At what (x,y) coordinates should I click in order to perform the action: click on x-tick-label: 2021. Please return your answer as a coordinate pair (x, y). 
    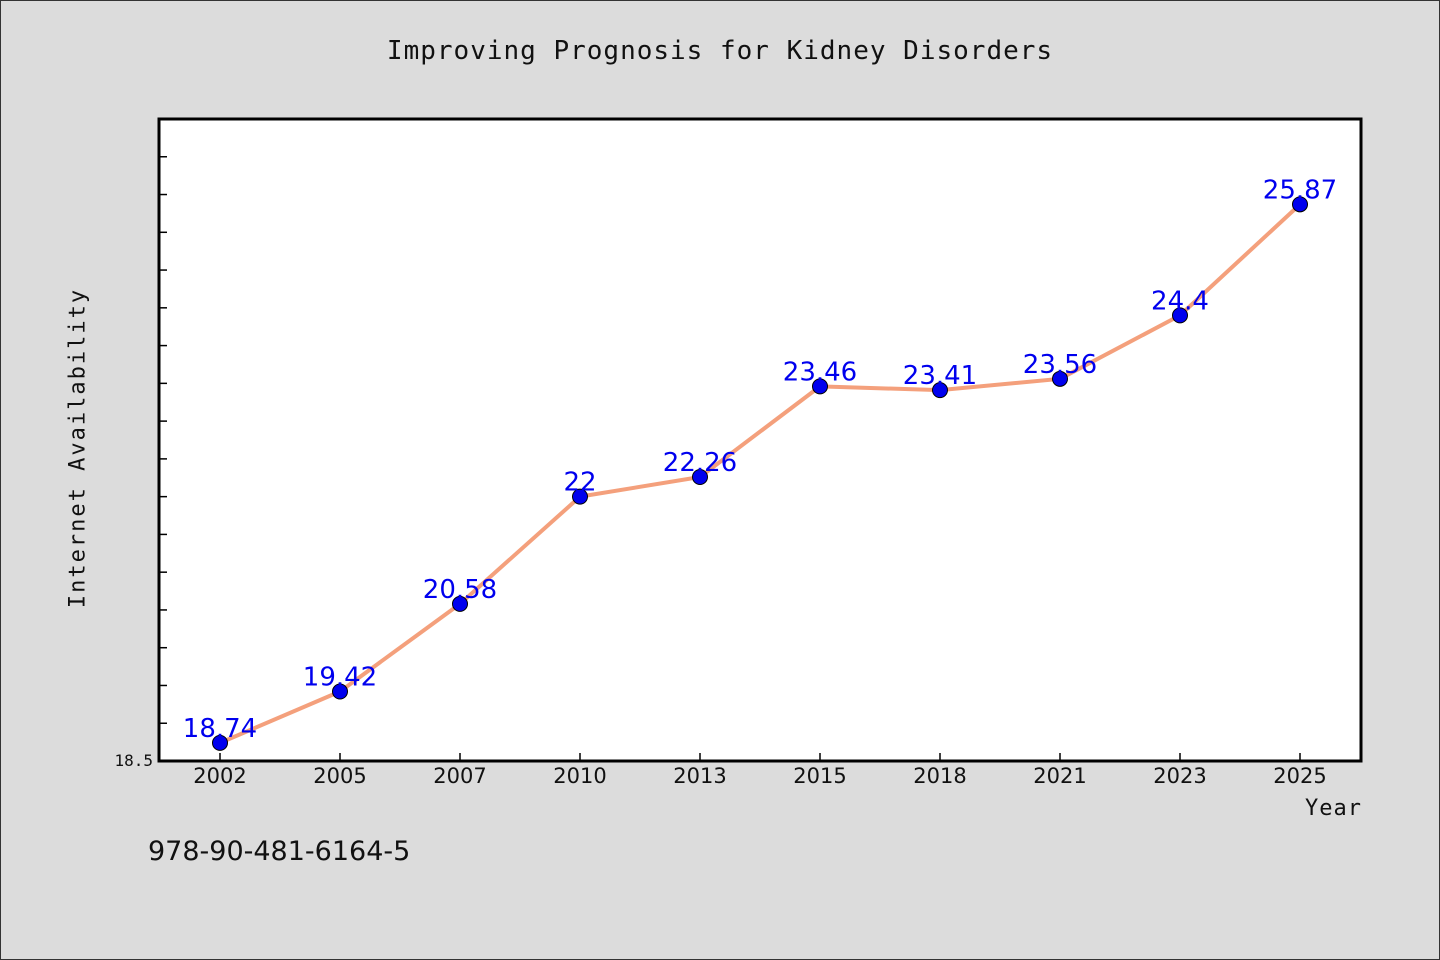
    Looking at the image, I should click on (1059, 776).